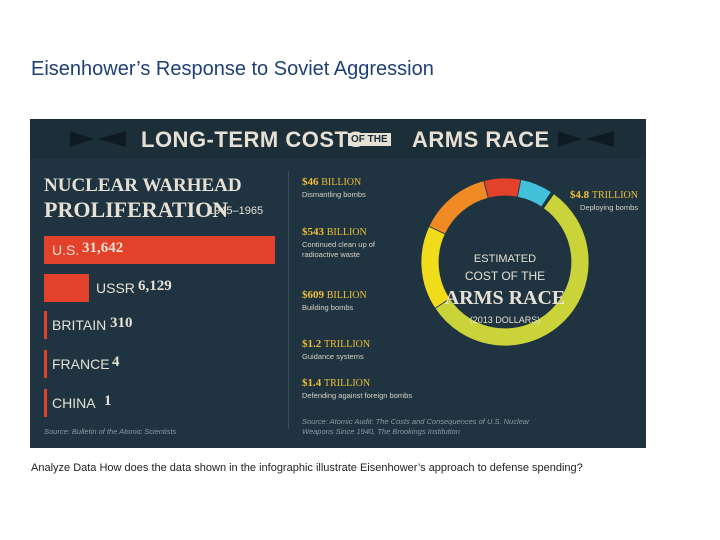  What do you see at coordinates (357, 395) in the screenshot?
I see `cost-description: Defending against foreign bombs` at bounding box center [357, 395].